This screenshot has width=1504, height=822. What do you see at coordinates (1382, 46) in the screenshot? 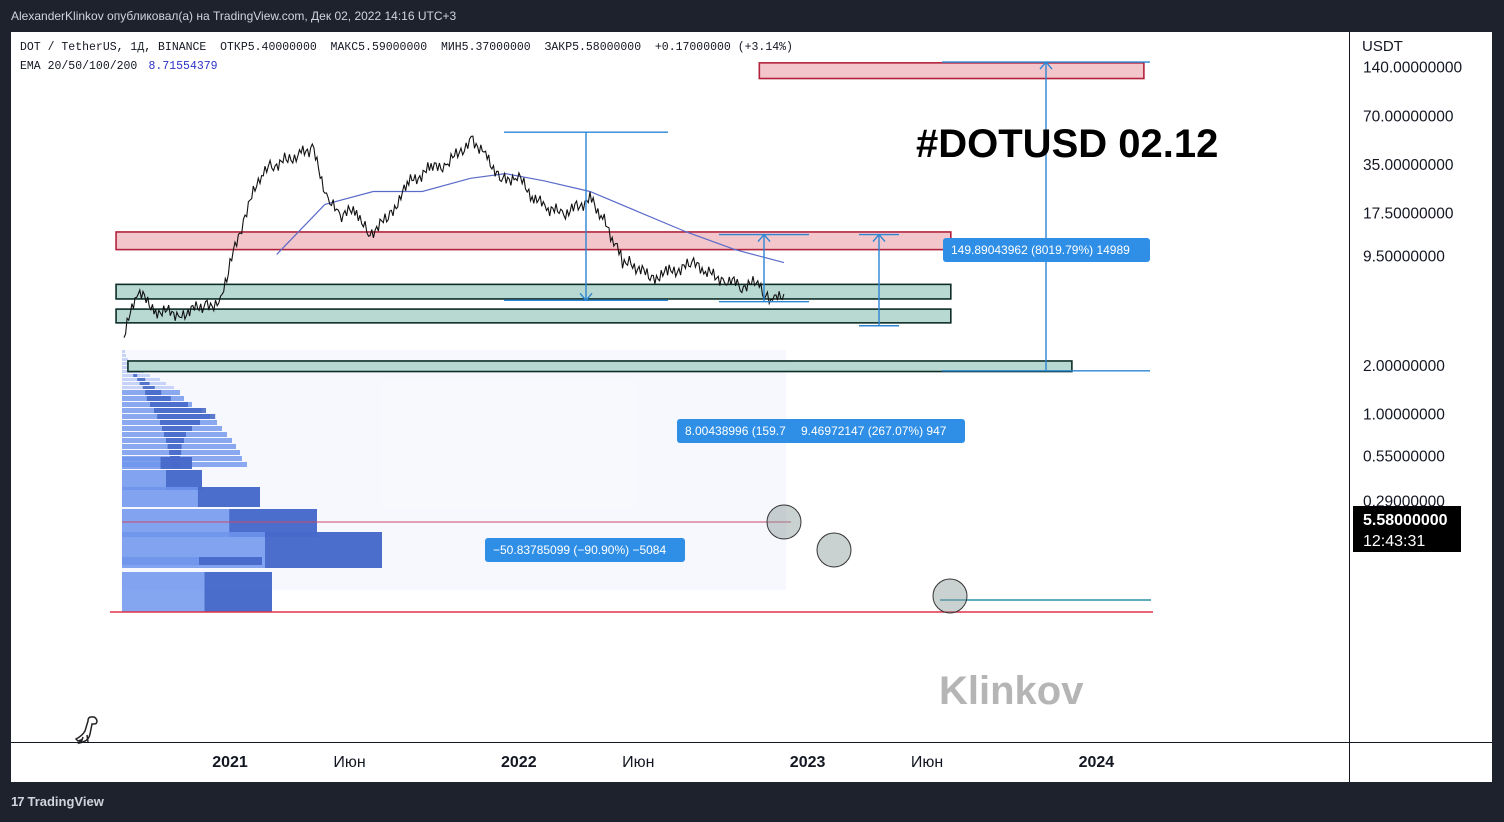
I see `price-axis-unit: USDT` at bounding box center [1382, 46].